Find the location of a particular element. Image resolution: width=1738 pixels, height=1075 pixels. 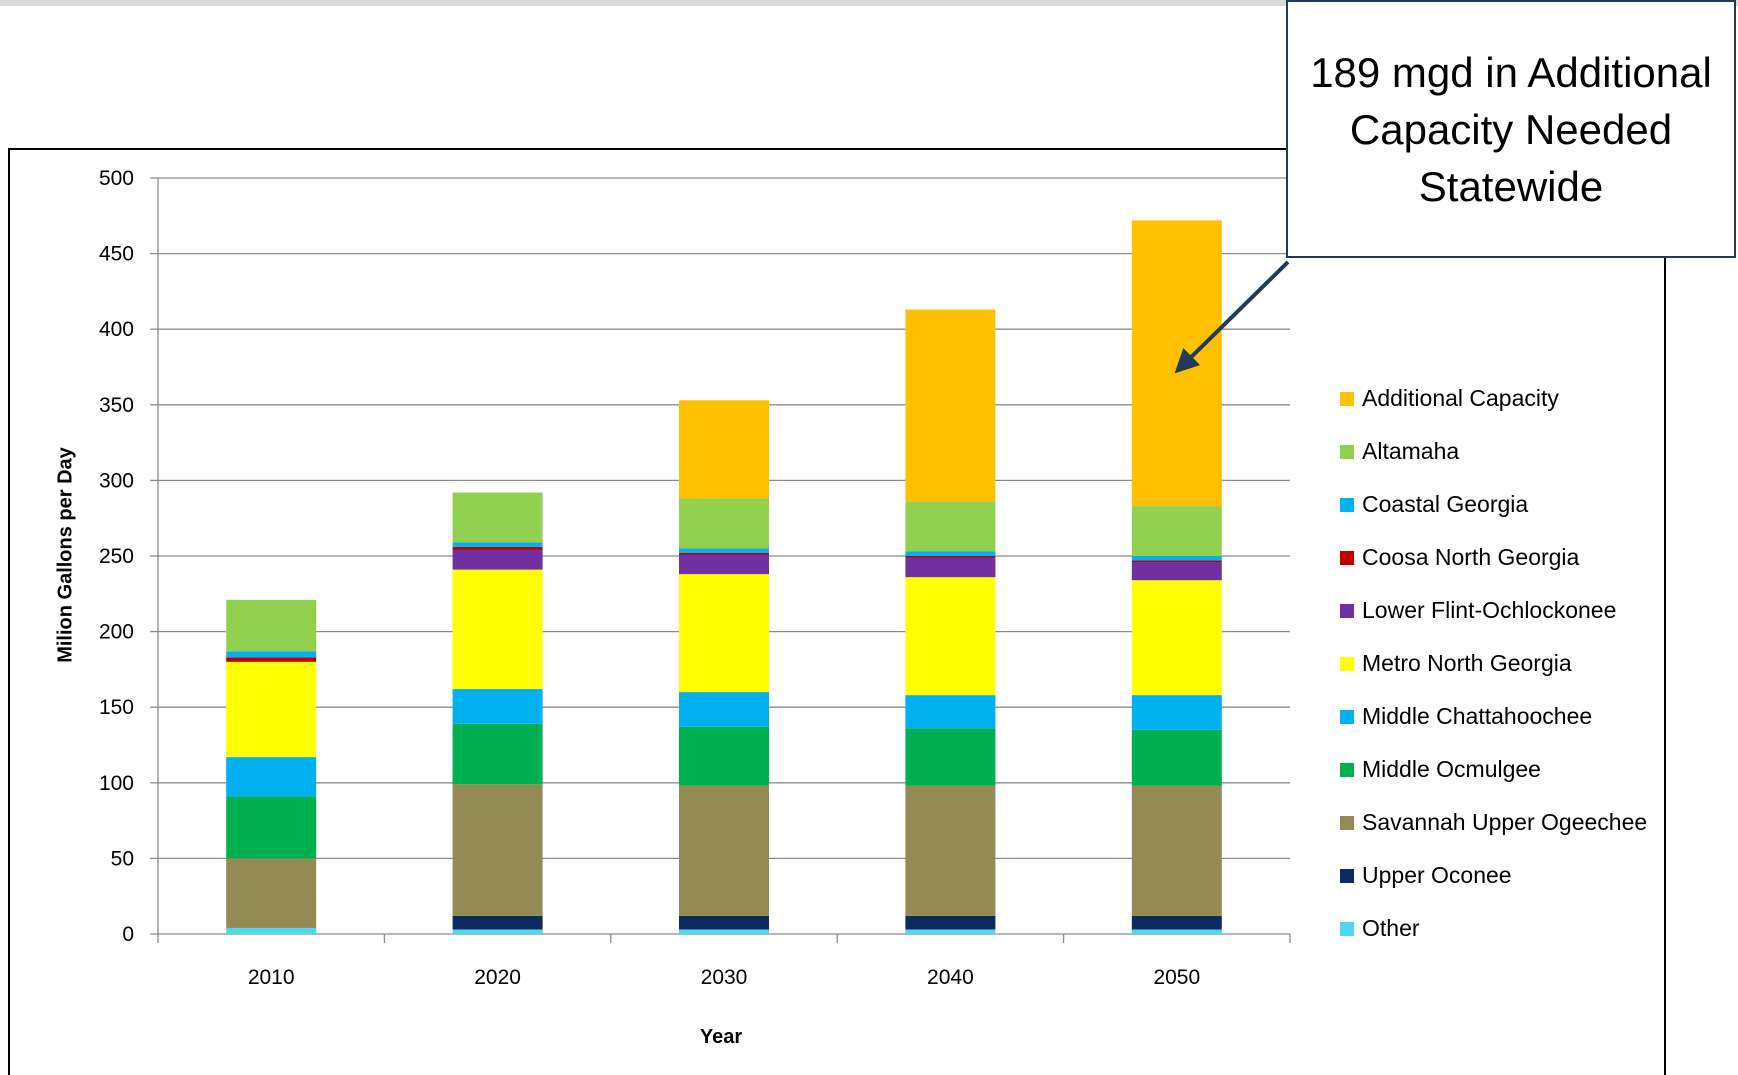

y-tick-label-50: 50 is located at coordinates (122, 858).